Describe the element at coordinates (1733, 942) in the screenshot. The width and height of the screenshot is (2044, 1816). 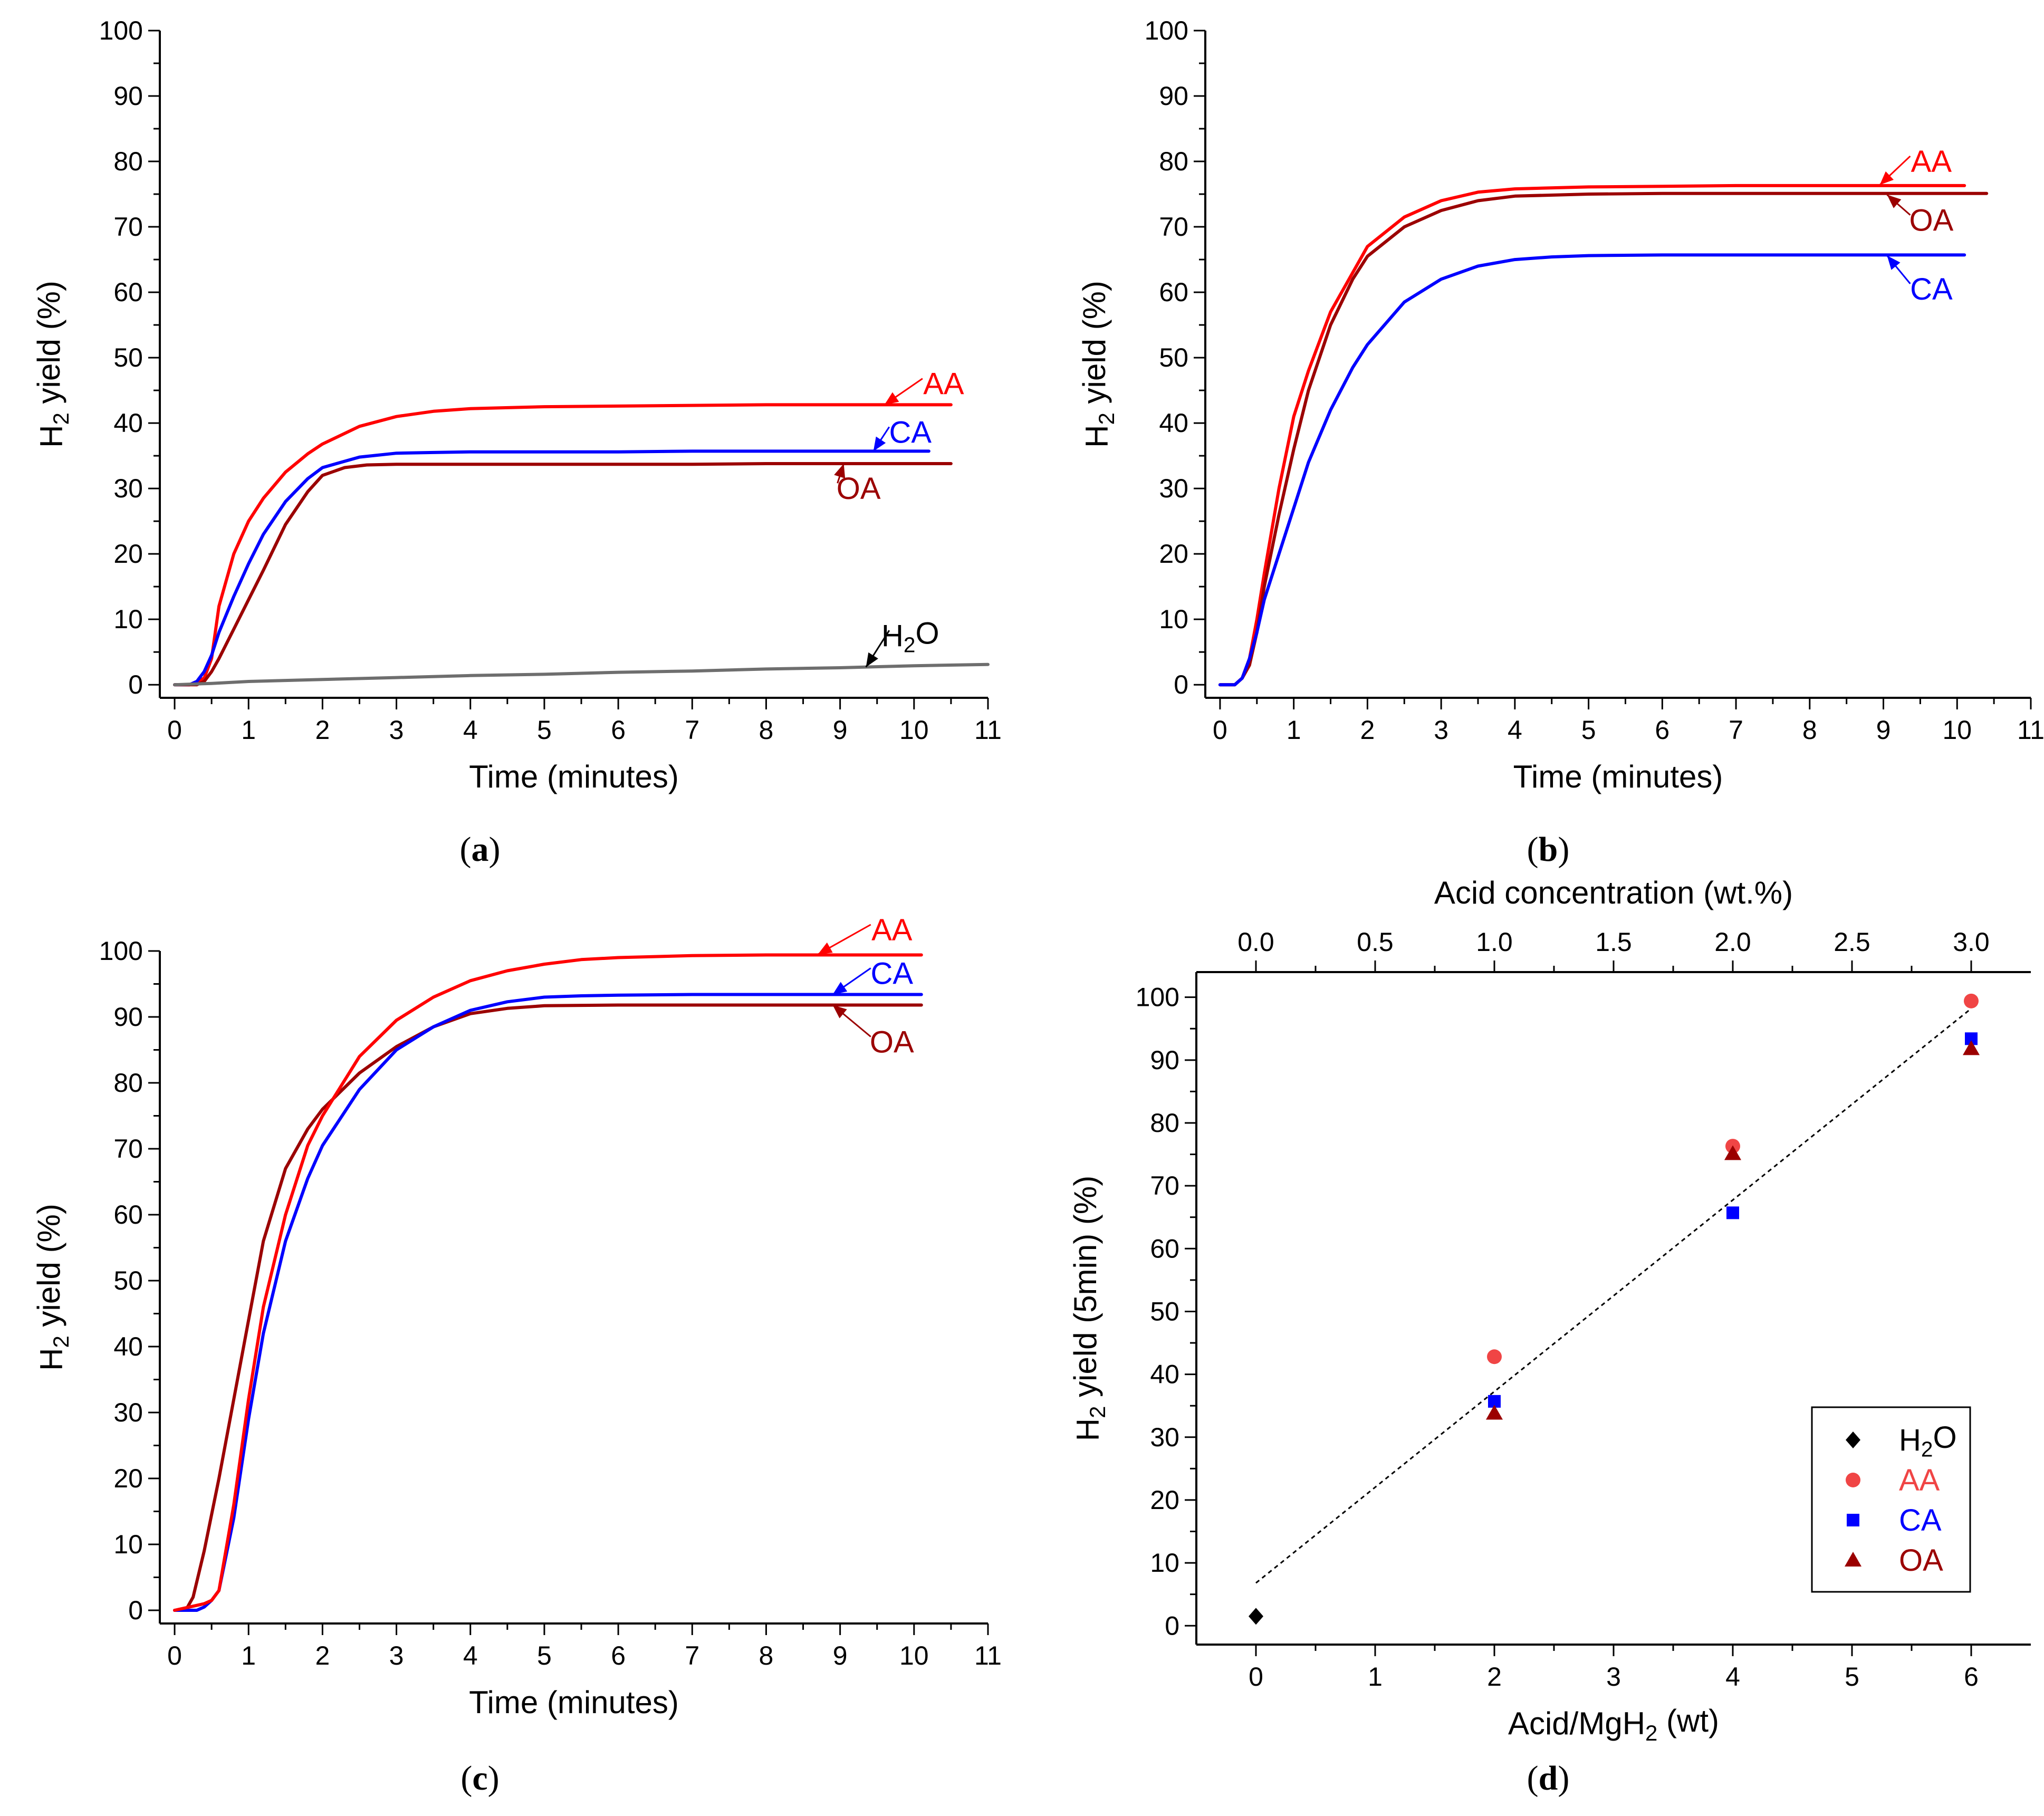
I see `top-x-tick-label: 2.0` at that location.